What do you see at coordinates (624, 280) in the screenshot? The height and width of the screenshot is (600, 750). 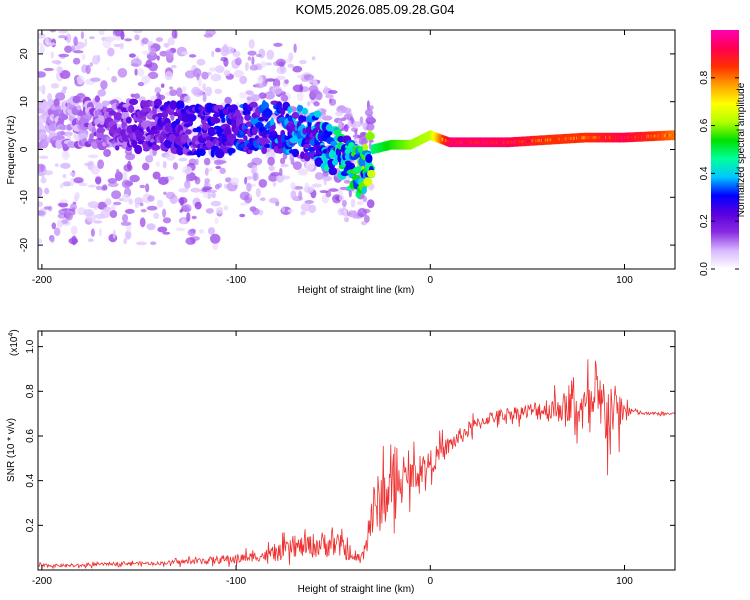 I see `spectrogram-x-tick-label: 100` at bounding box center [624, 280].